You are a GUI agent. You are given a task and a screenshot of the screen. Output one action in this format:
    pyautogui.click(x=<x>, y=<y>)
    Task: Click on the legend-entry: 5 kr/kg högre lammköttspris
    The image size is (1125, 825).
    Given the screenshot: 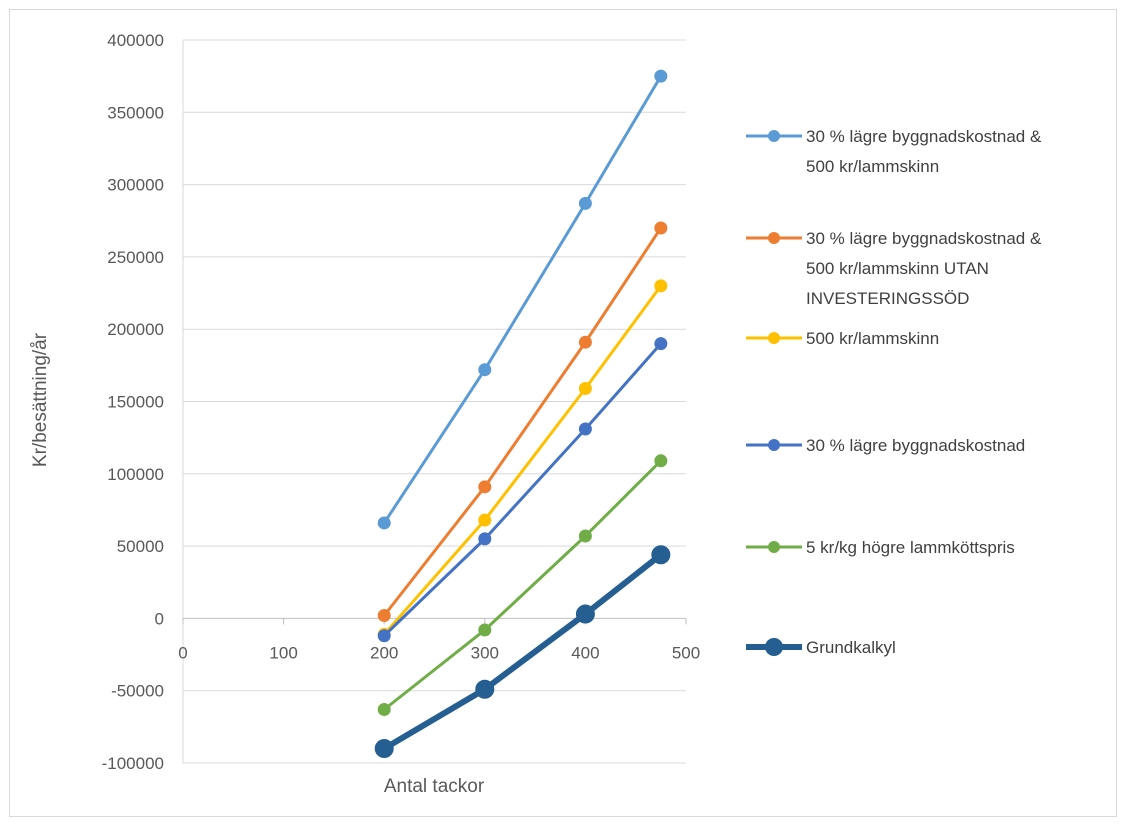 What is the action you would take?
    pyautogui.click(x=880, y=547)
    